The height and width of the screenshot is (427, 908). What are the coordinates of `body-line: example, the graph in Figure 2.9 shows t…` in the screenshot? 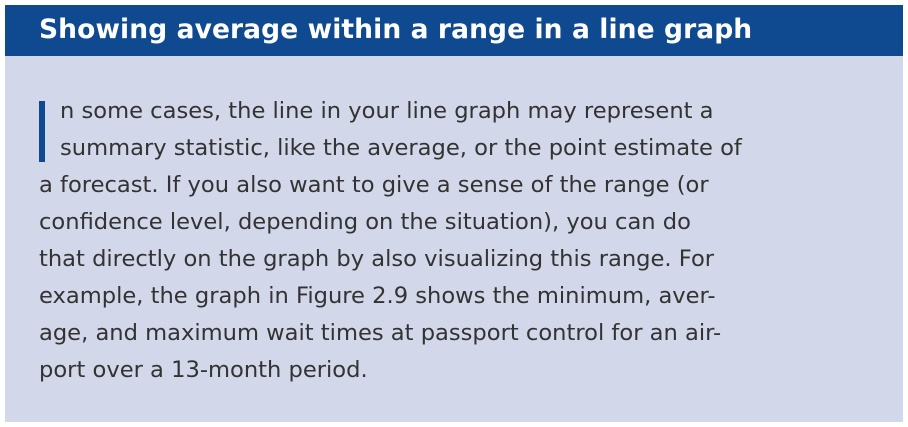 It's located at (377, 296).